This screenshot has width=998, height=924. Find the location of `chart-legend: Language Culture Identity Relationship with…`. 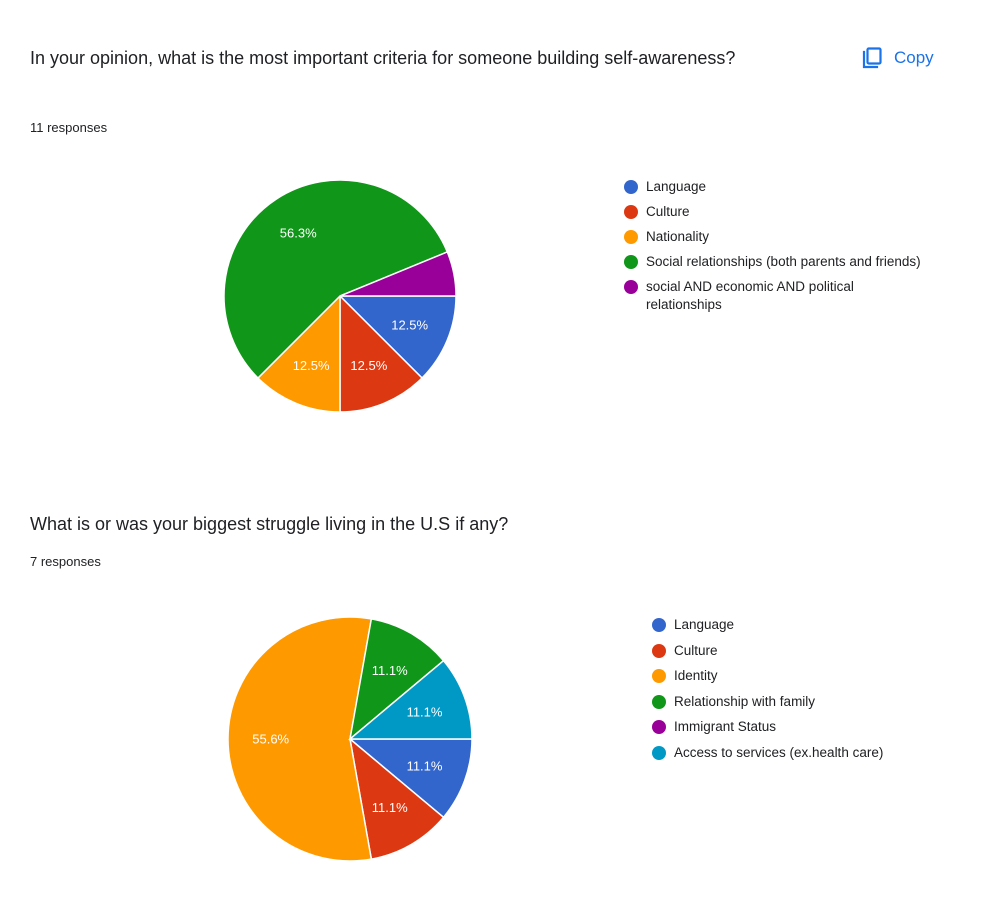

chart-legend: Language Culture Identity Relationship with… is located at coordinates (812, 692).